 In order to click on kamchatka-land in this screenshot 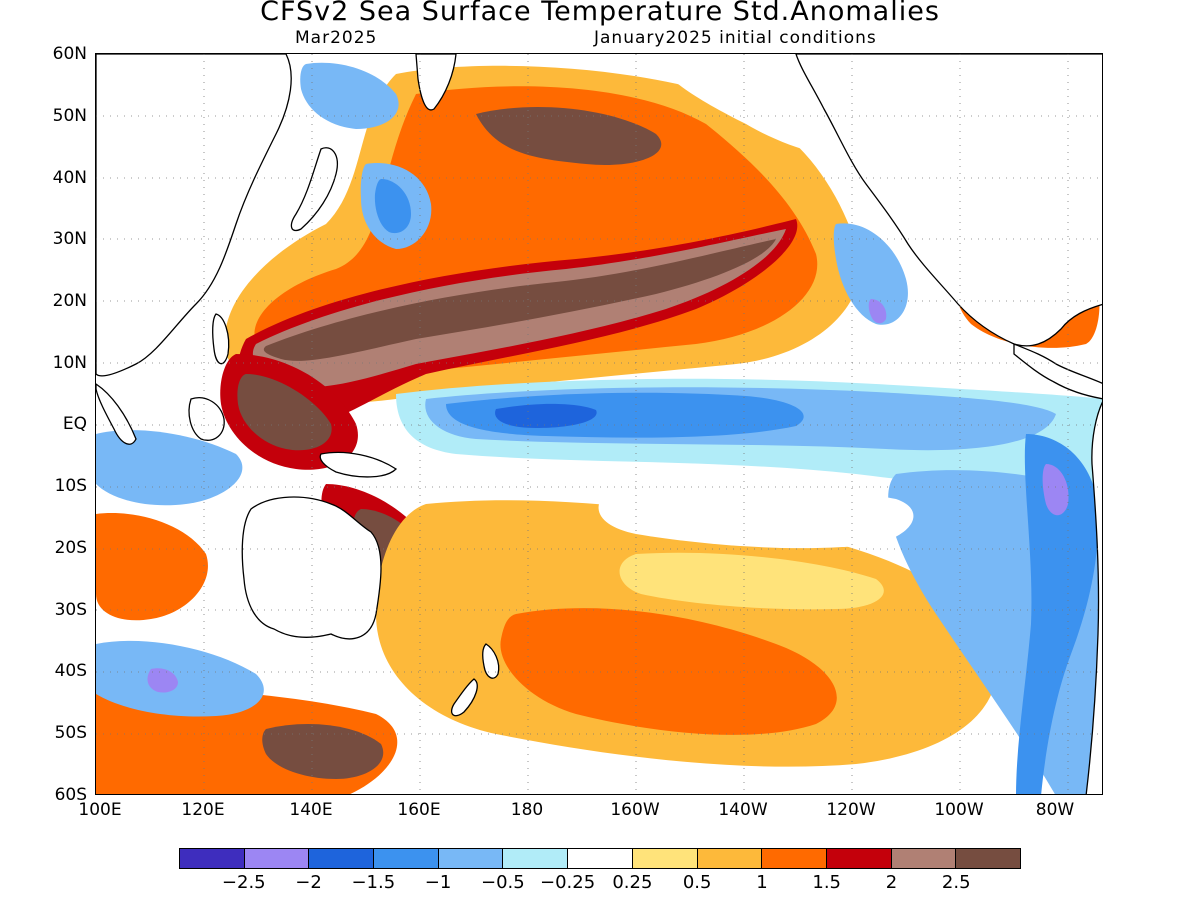, I will do `click(436, 82)`.